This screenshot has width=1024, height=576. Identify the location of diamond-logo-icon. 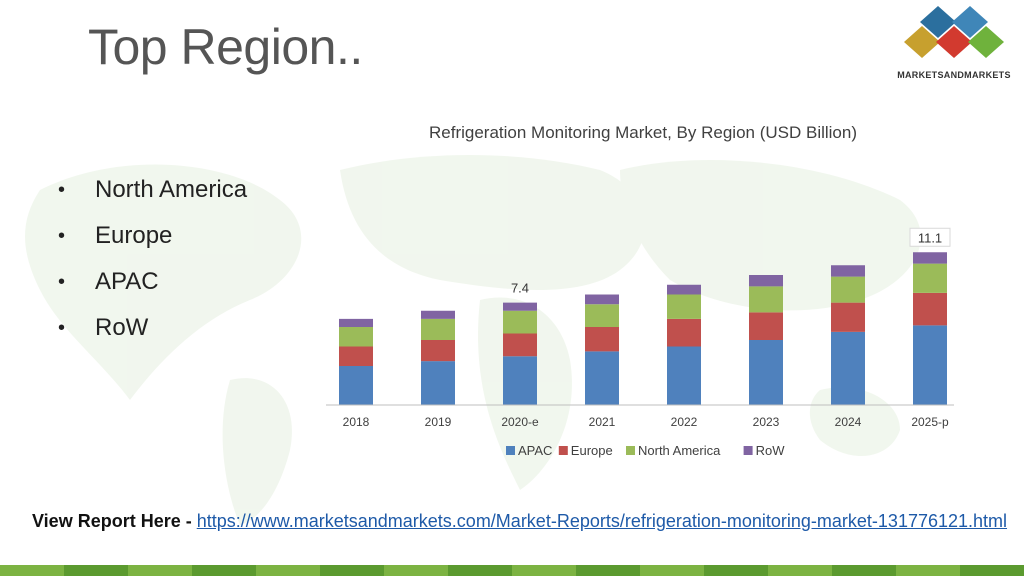
(954, 32).